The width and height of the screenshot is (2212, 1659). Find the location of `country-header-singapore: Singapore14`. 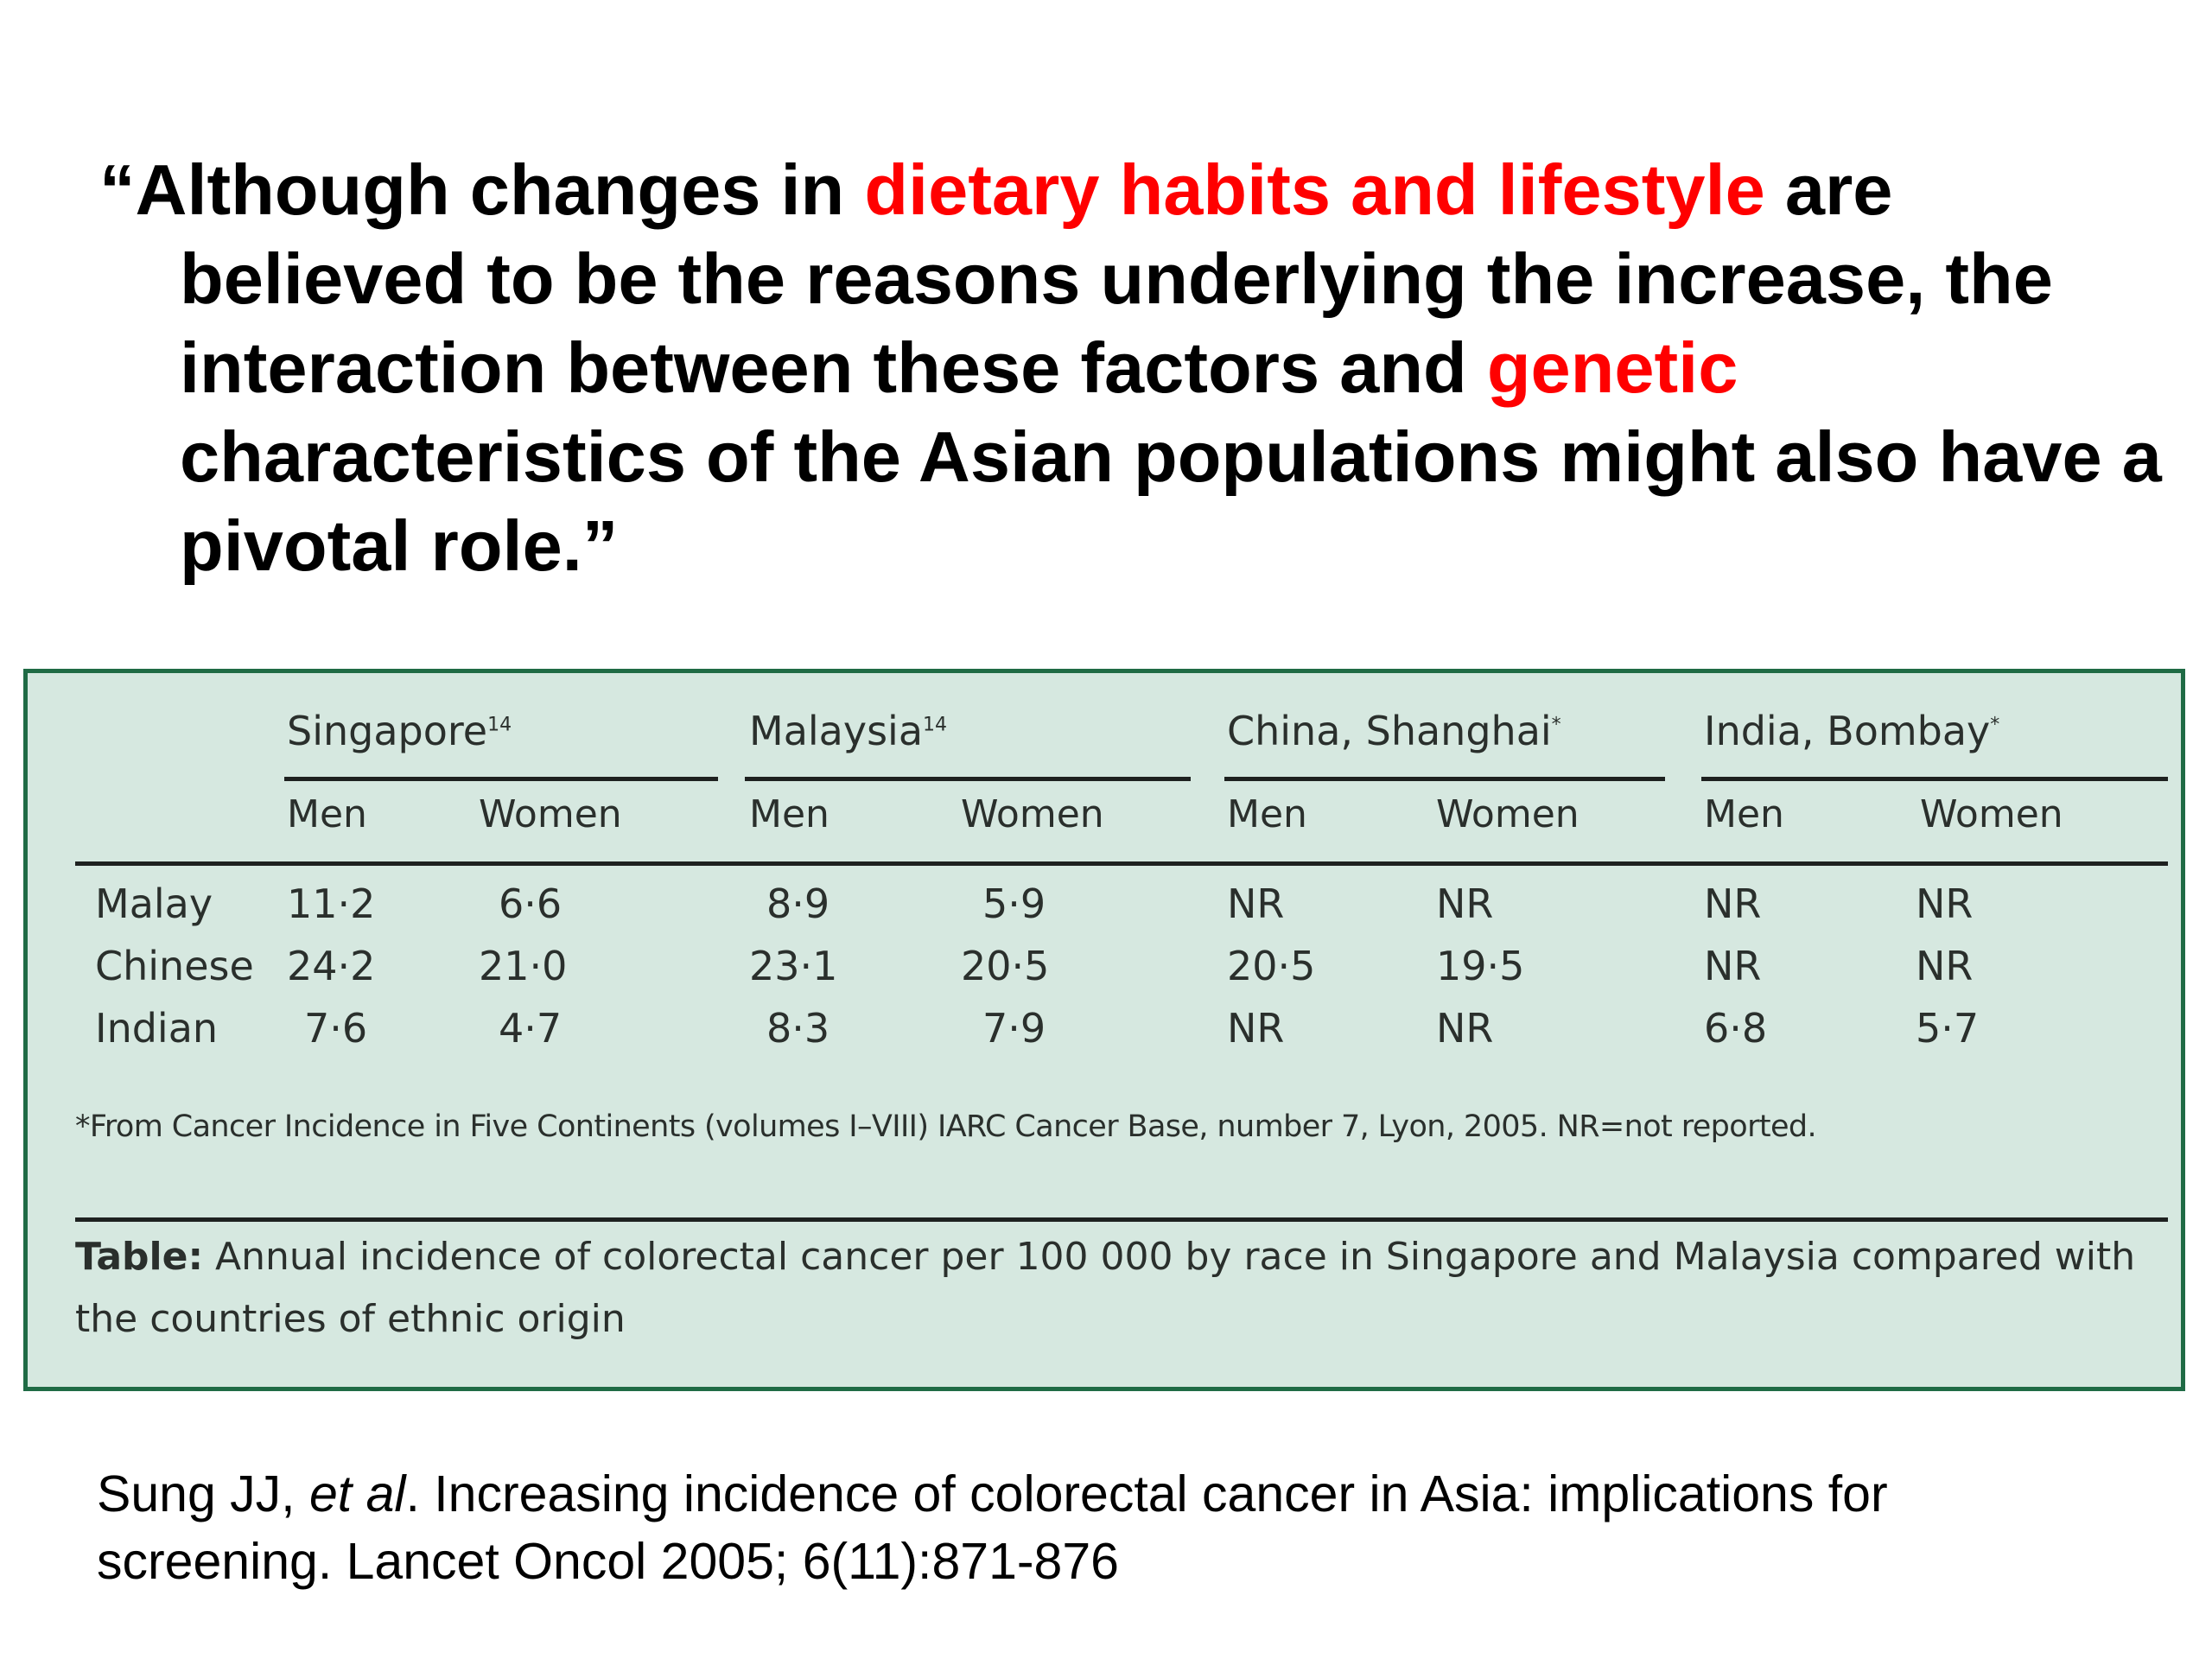

country-header-singapore: Singapore14 is located at coordinates (399, 731).